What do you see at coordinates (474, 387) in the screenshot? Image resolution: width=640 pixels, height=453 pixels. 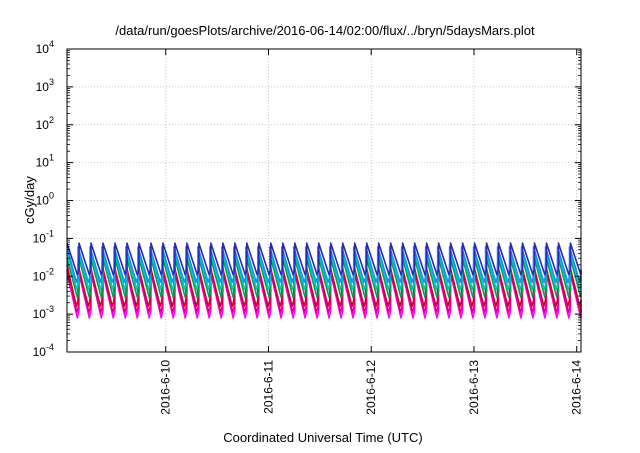 I see `x-tick-label: 2016-6-13` at bounding box center [474, 387].